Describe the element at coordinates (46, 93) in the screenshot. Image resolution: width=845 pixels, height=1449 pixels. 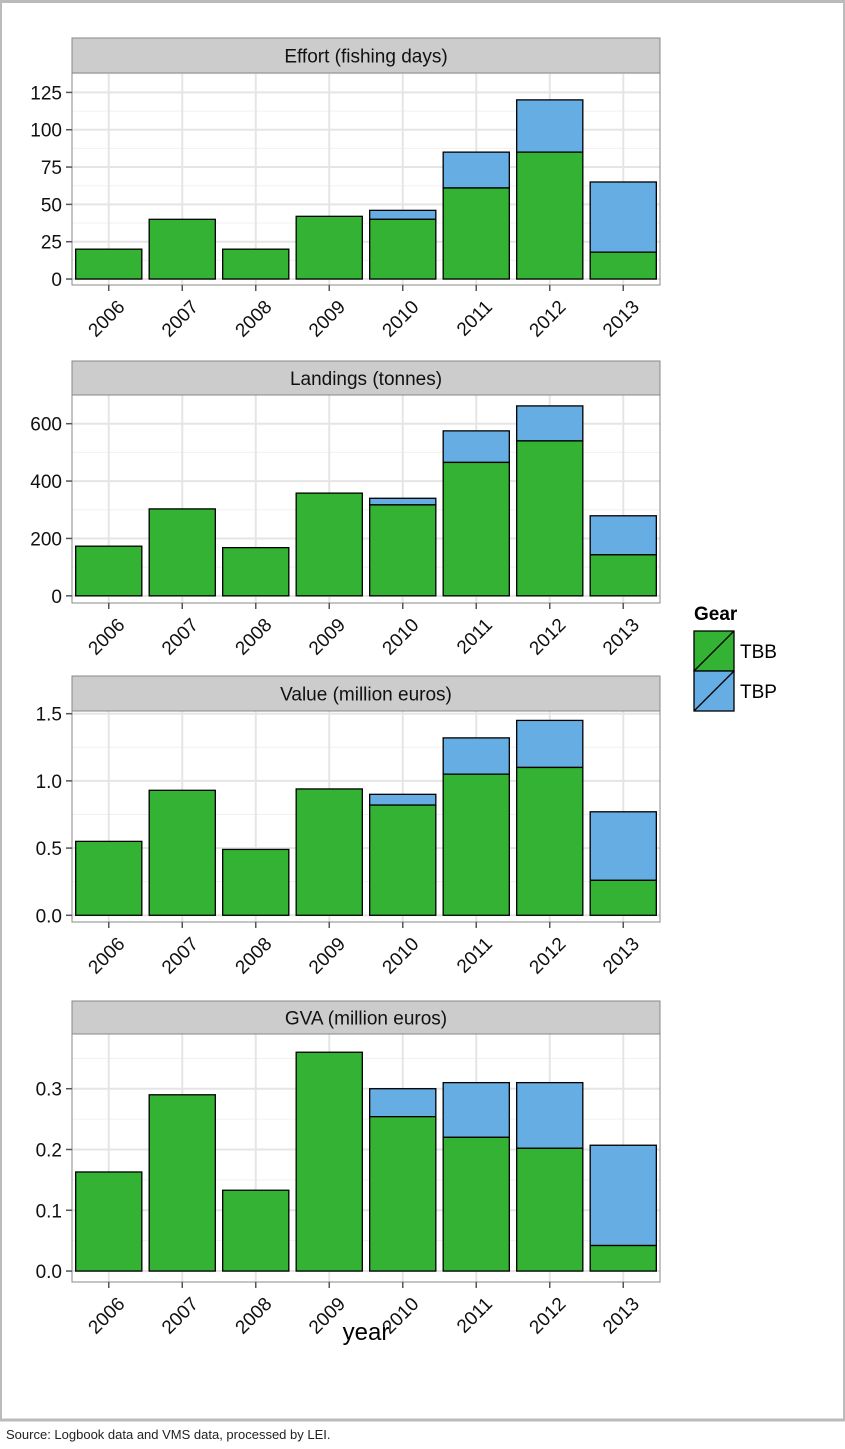
I see `y-tick-label: 125` at that location.